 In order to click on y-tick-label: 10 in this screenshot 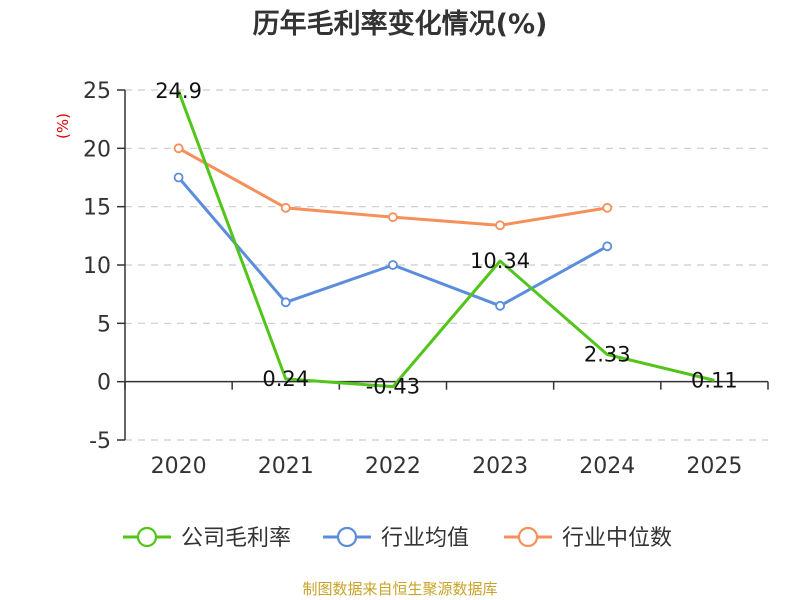, I will do `click(97, 266)`.